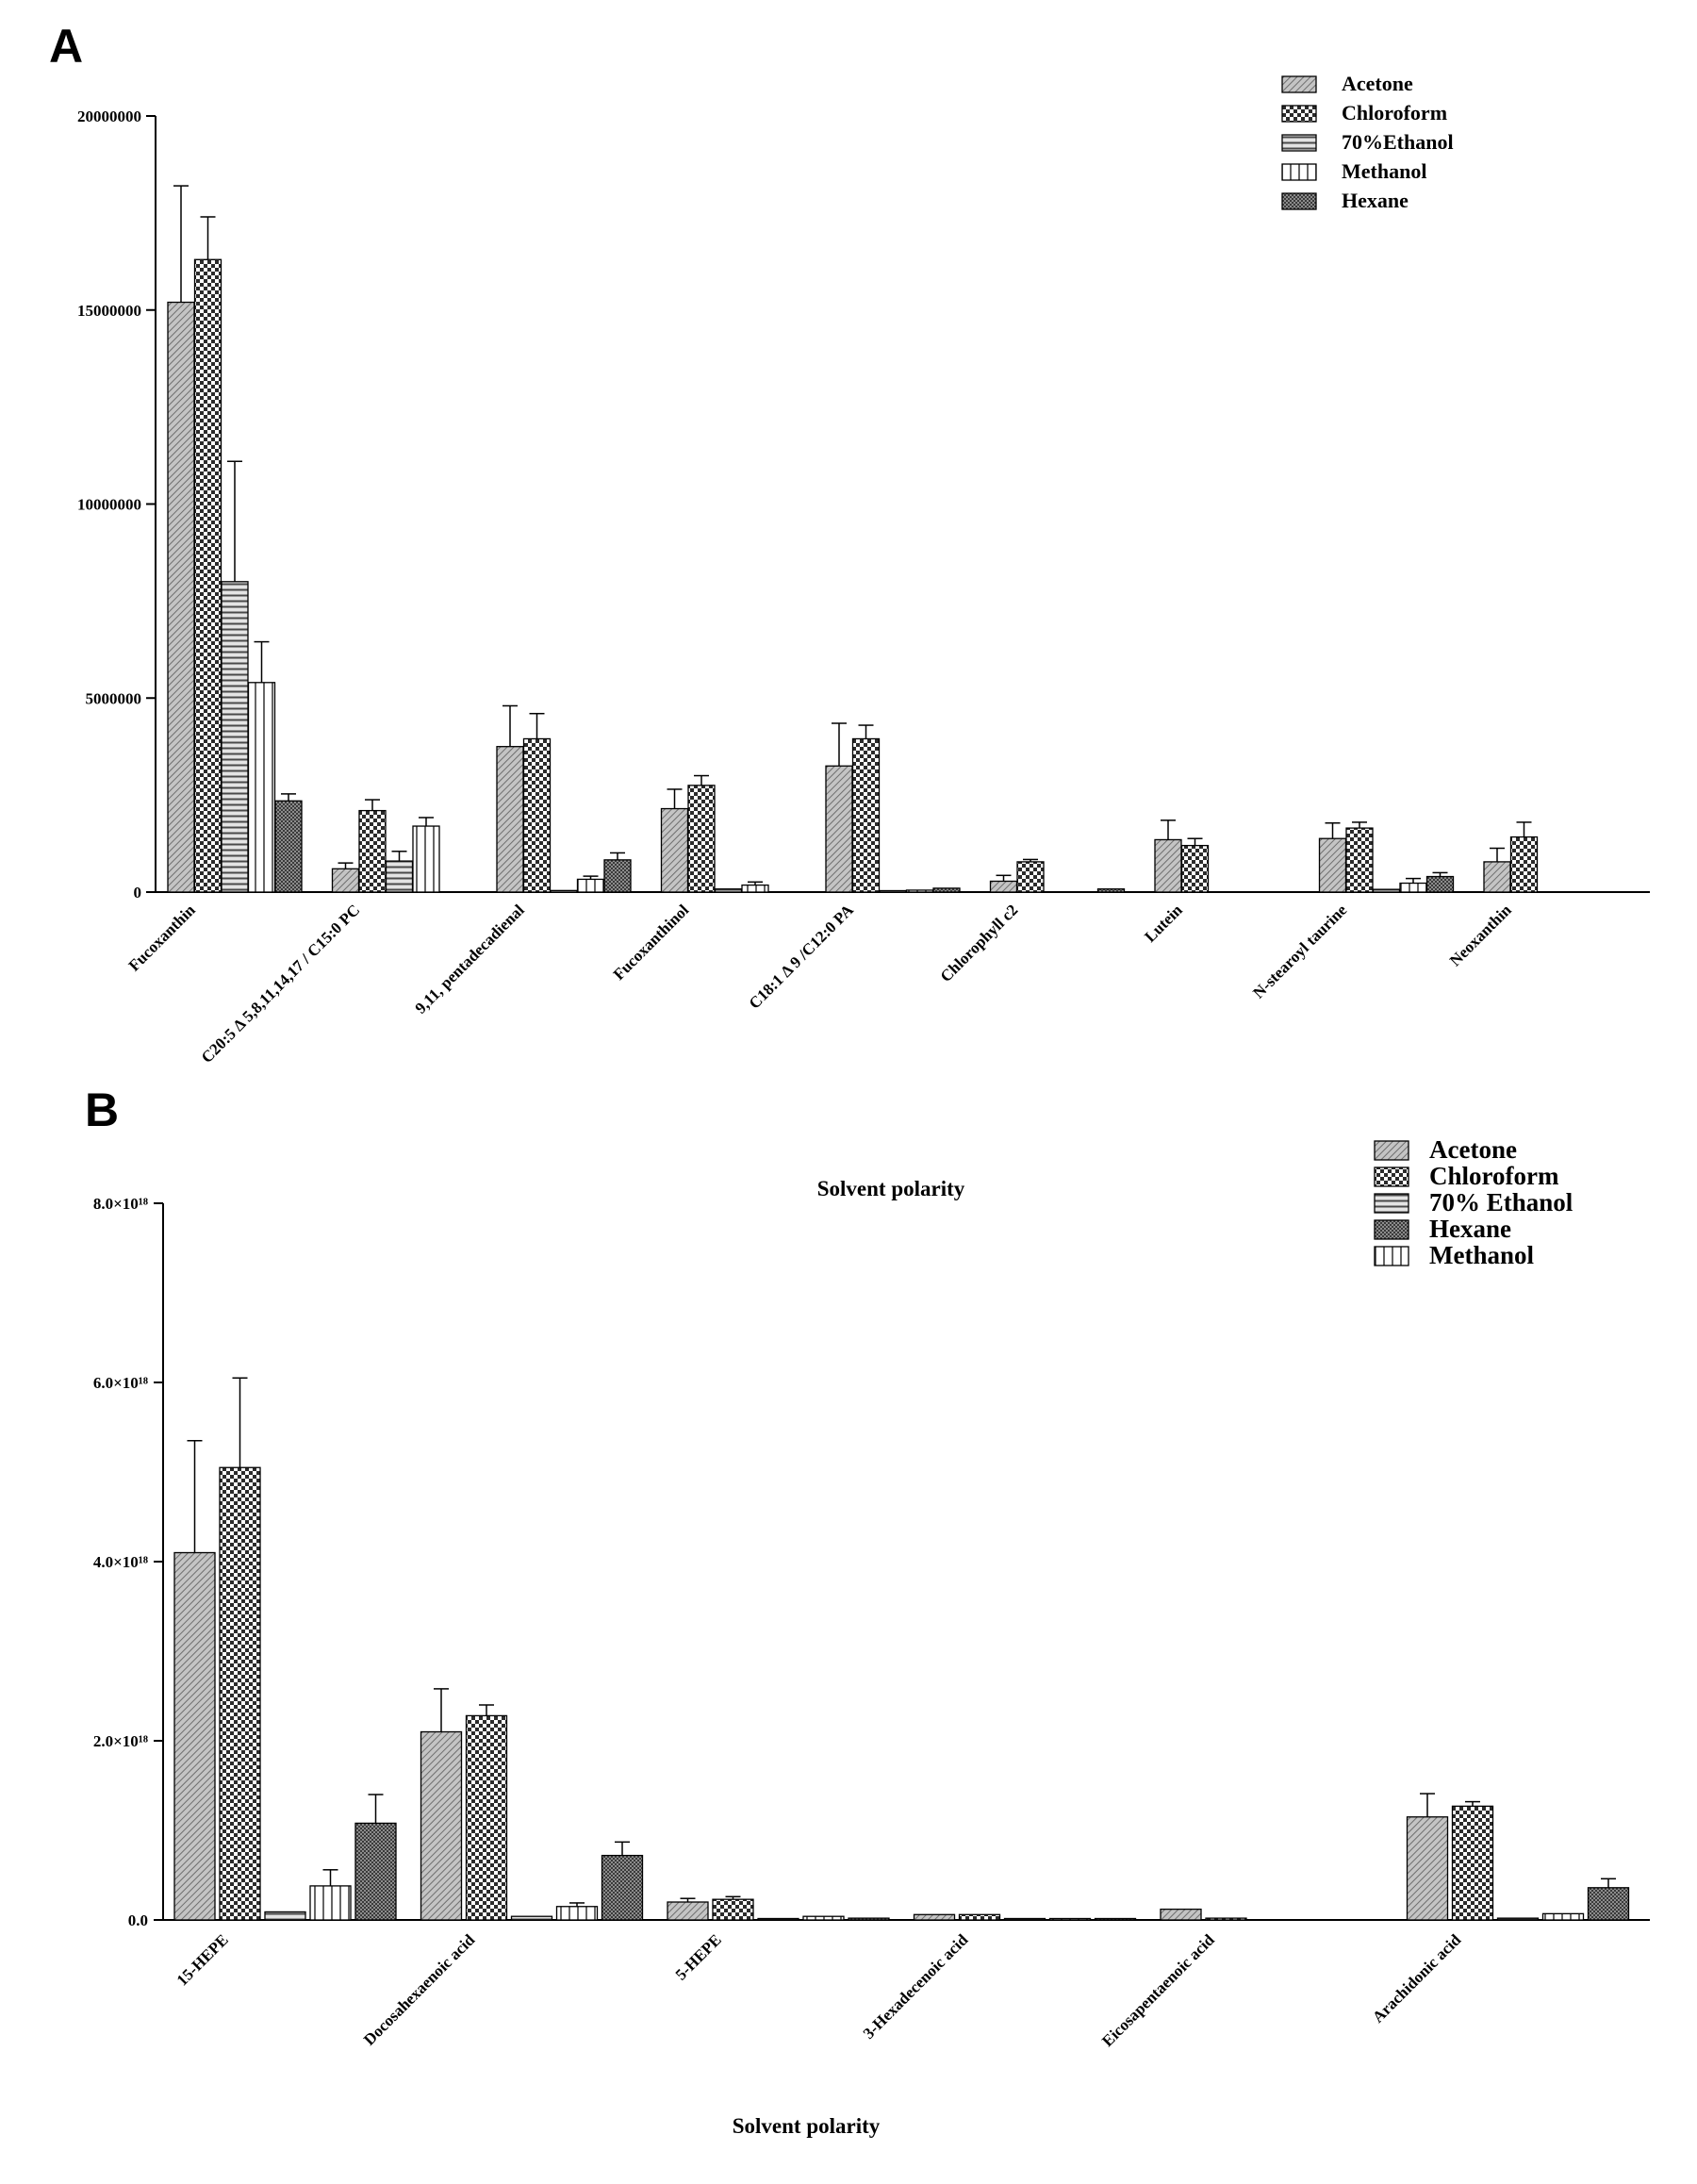 This screenshot has width=1697, height=2184. Describe the element at coordinates (289, 797) in the screenshot. I see `error-bar-hexane-fucoxanthin` at that location.